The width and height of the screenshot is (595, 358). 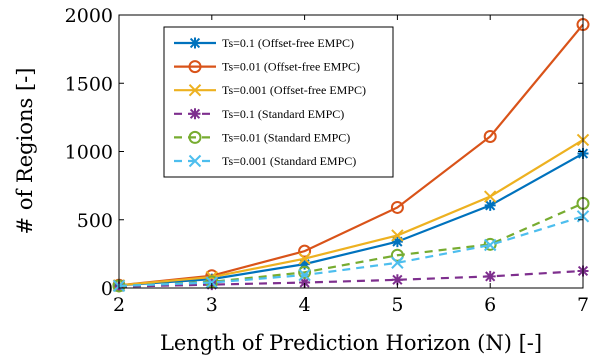 I want to click on legend-entry: Ts=0.01 (Offset-free EMPC), so click(x=267, y=67).